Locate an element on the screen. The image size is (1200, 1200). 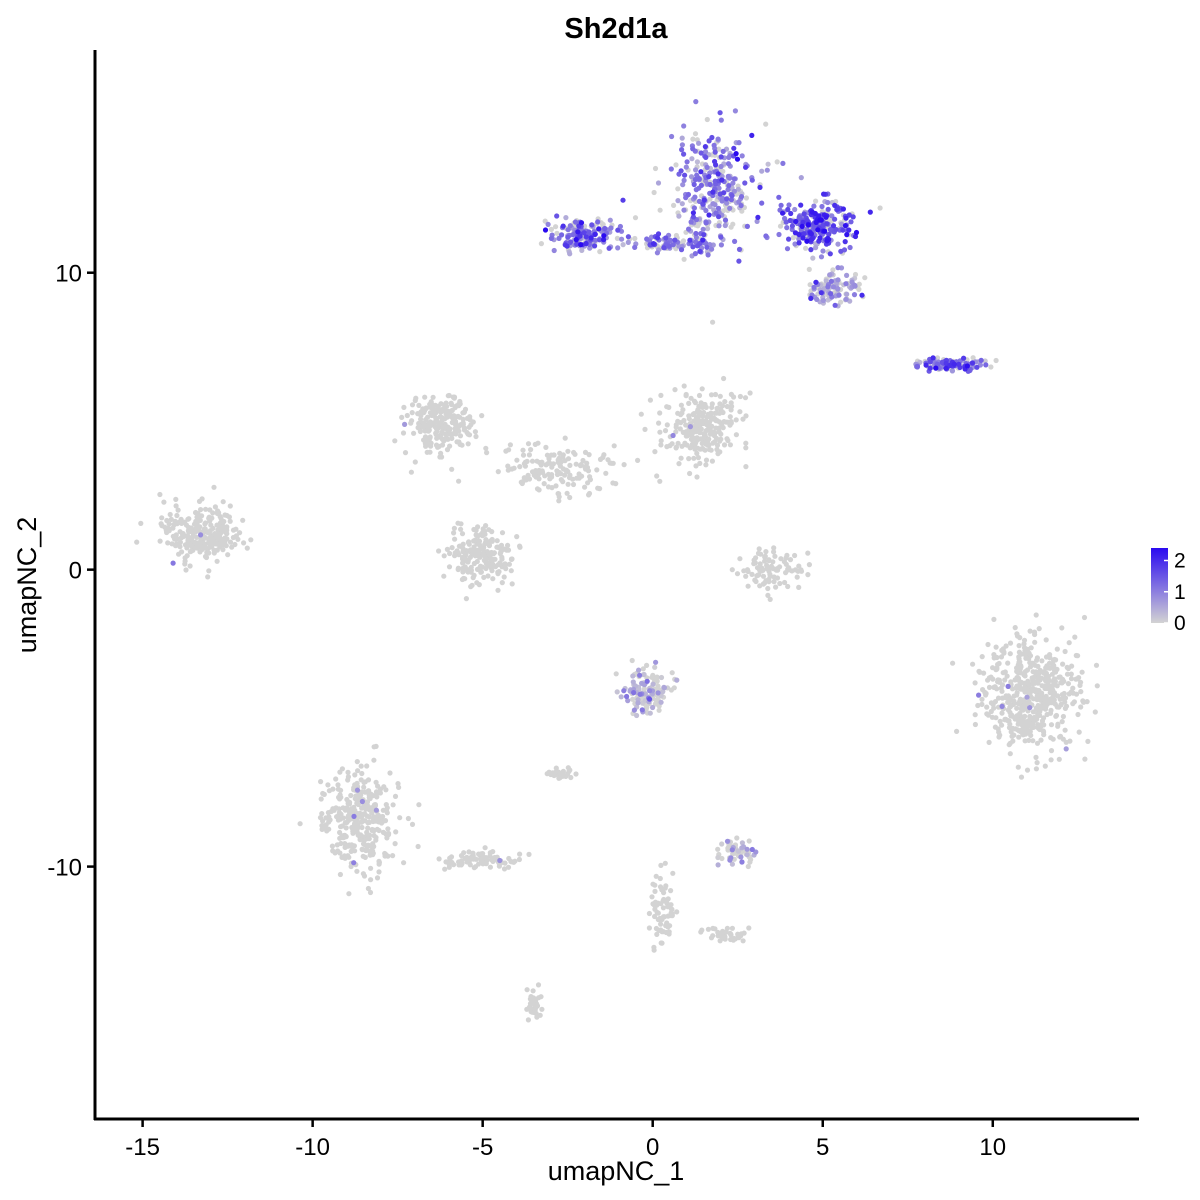
cell-point-small-low is located at coordinates (750, 862).